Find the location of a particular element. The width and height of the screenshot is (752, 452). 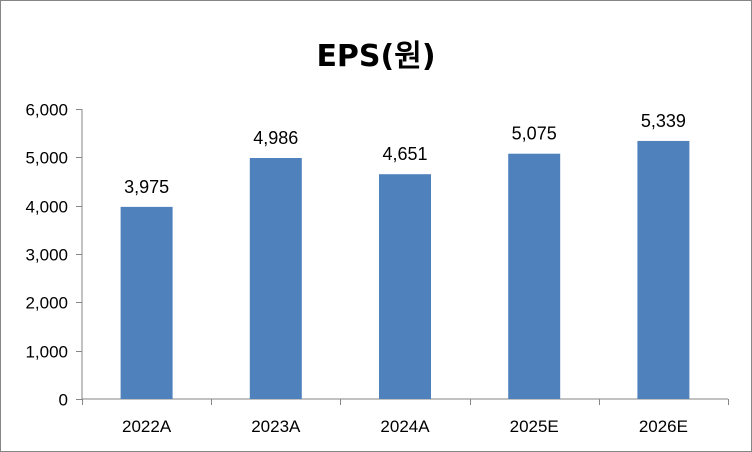

y-tick-label: 5,000 is located at coordinates (46, 158).